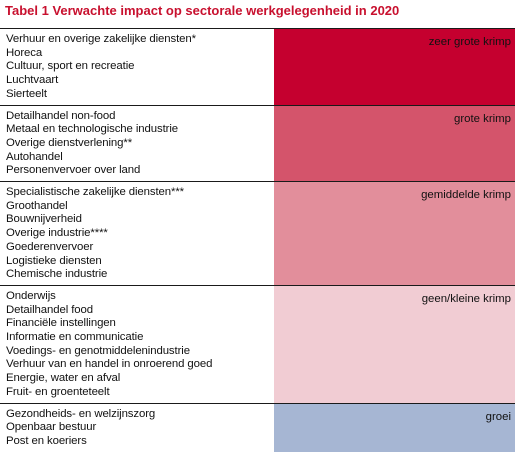 This screenshot has height=452, width=530. What do you see at coordinates (50, 246) in the screenshot?
I see `sector-name: Goederenvervoer` at bounding box center [50, 246].